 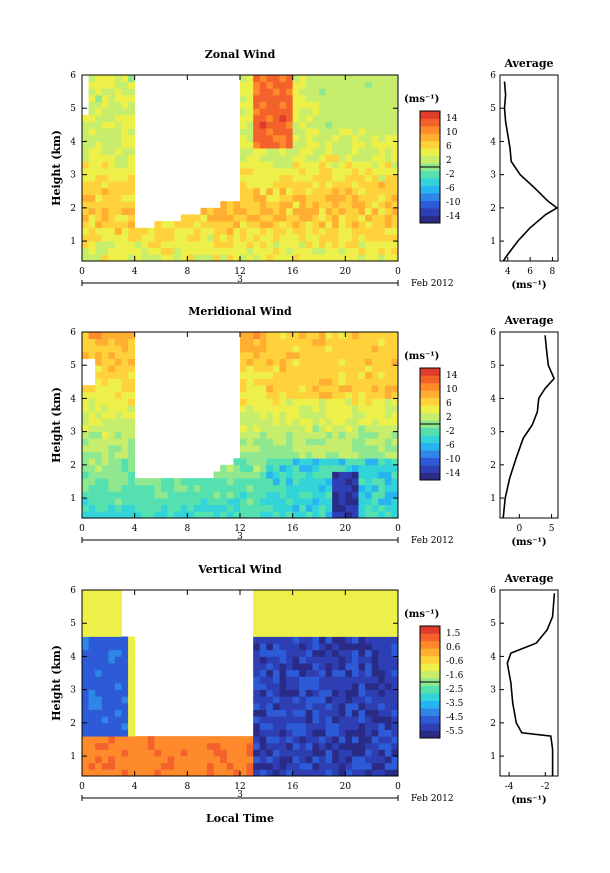 What do you see at coordinates (493, 591) in the screenshot?
I see `profile-y-tick-label: 6` at bounding box center [493, 591].